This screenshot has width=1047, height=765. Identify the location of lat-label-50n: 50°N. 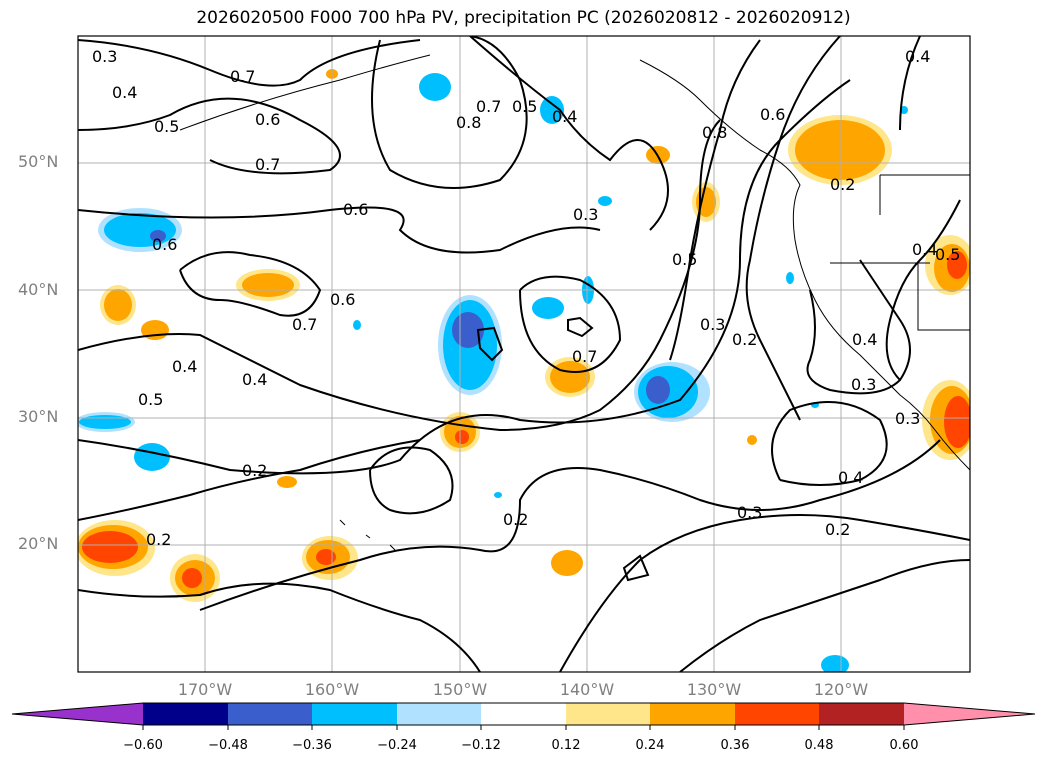
(38, 161).